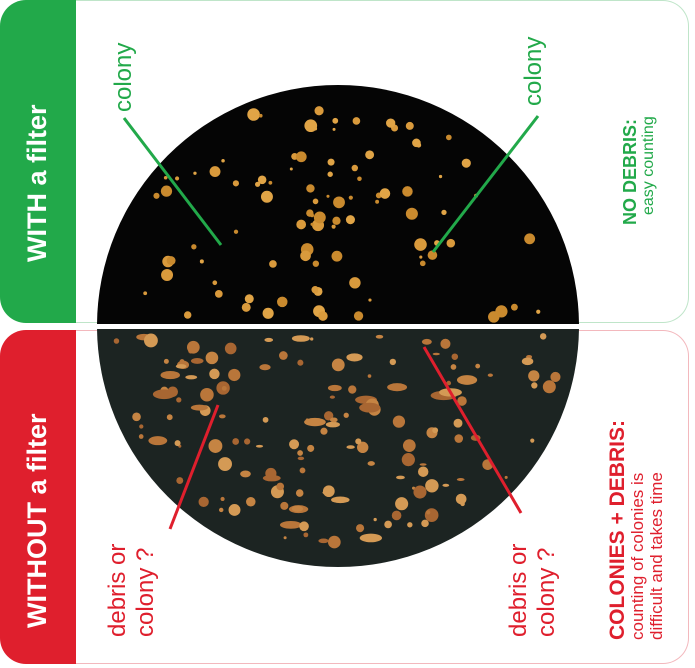 The height and width of the screenshot is (668, 695). Describe the element at coordinates (38, 497) in the screenshot. I see `without-filter-band` at that location.